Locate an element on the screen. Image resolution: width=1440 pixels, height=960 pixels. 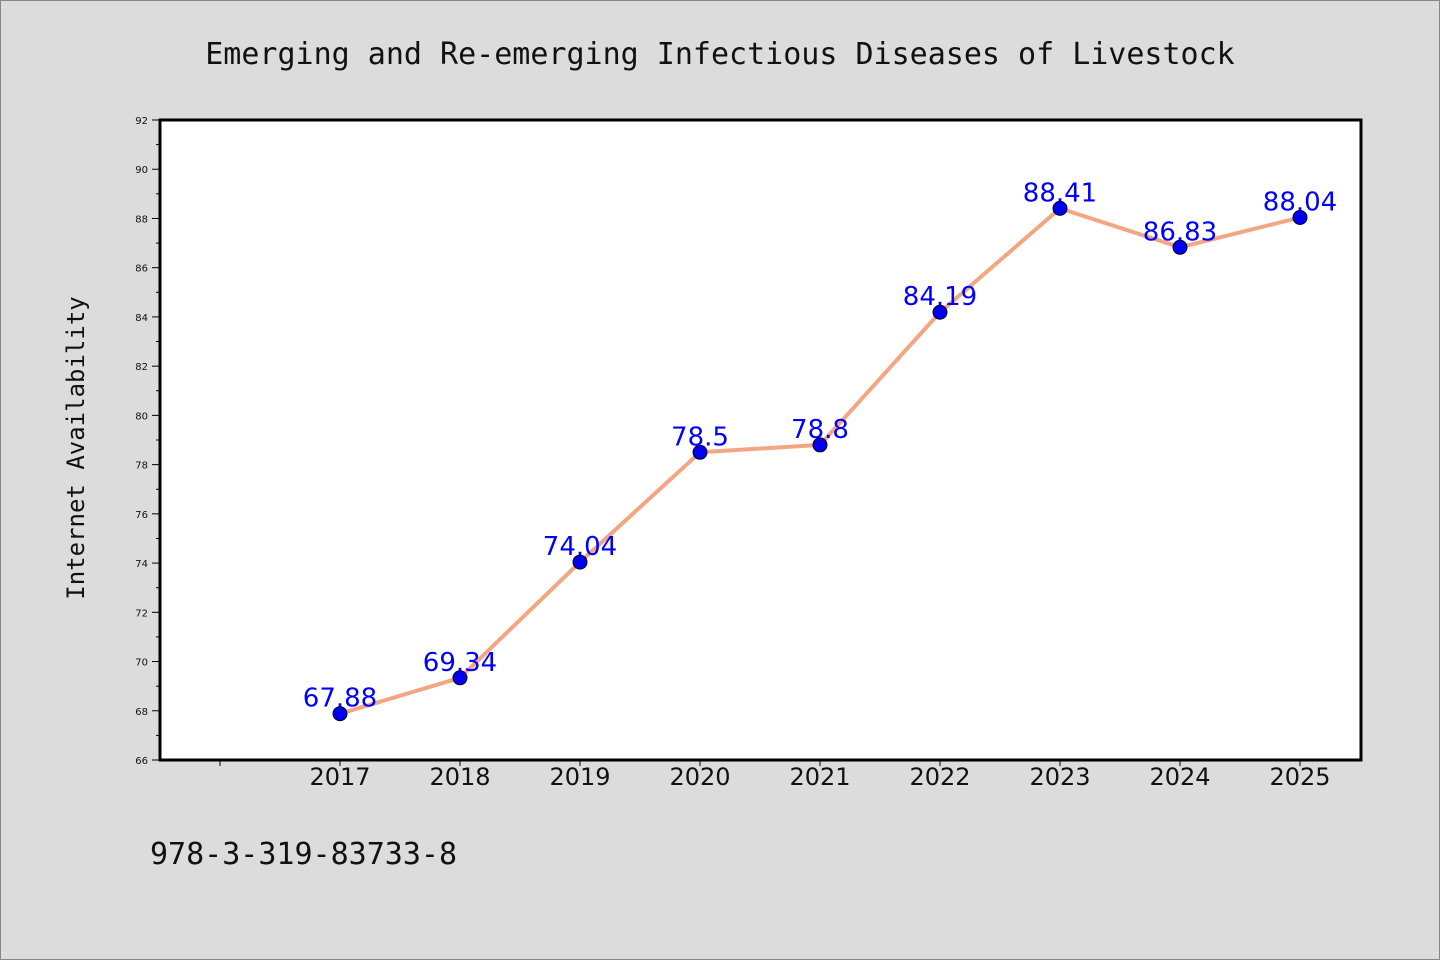
y-tick-label: 76 is located at coordinates (141, 515).